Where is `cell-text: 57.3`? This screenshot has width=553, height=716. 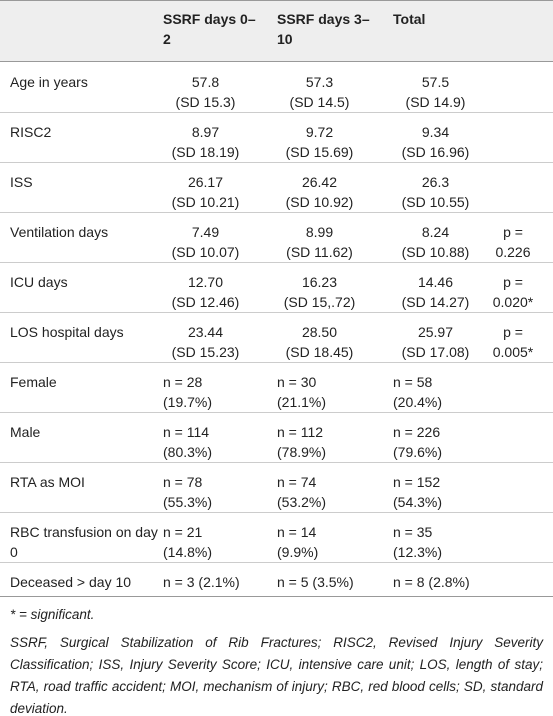 cell-text: 57.3 is located at coordinates (319, 82).